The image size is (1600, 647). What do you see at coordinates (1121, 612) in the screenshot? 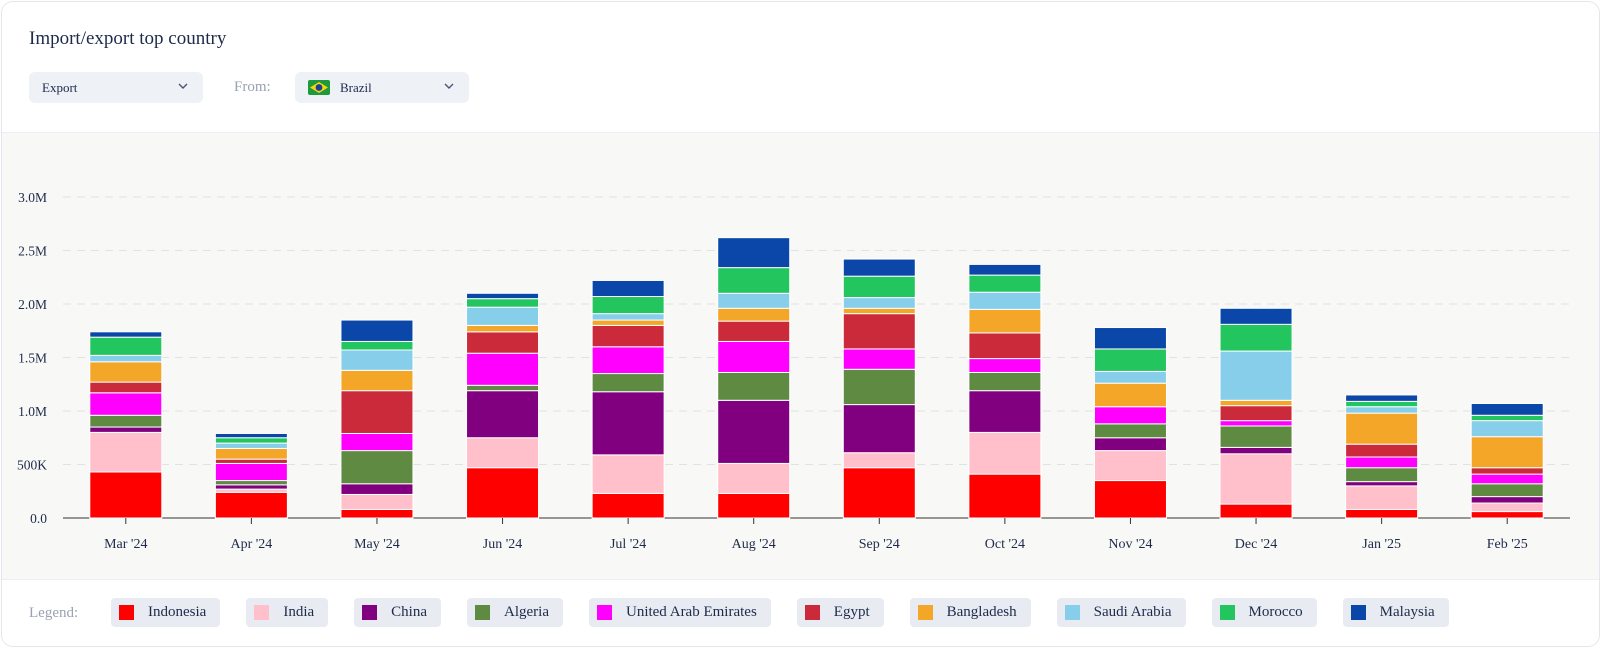
I see `legend-item: Saudi Arabia` at bounding box center [1121, 612].